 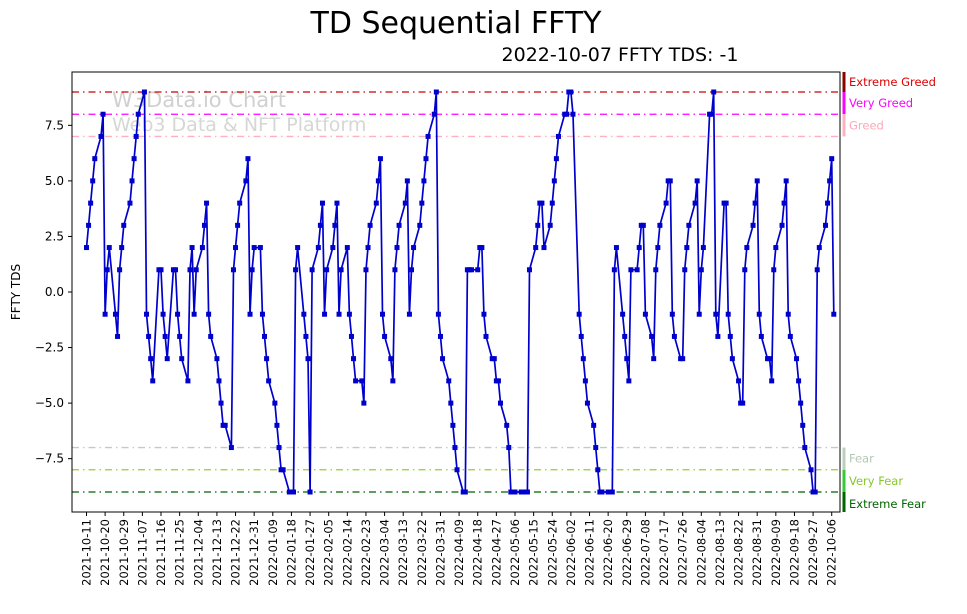 What do you see at coordinates (291, 552) in the screenshot?
I see `x-tick-label: 2022-01-18` at bounding box center [291, 552].